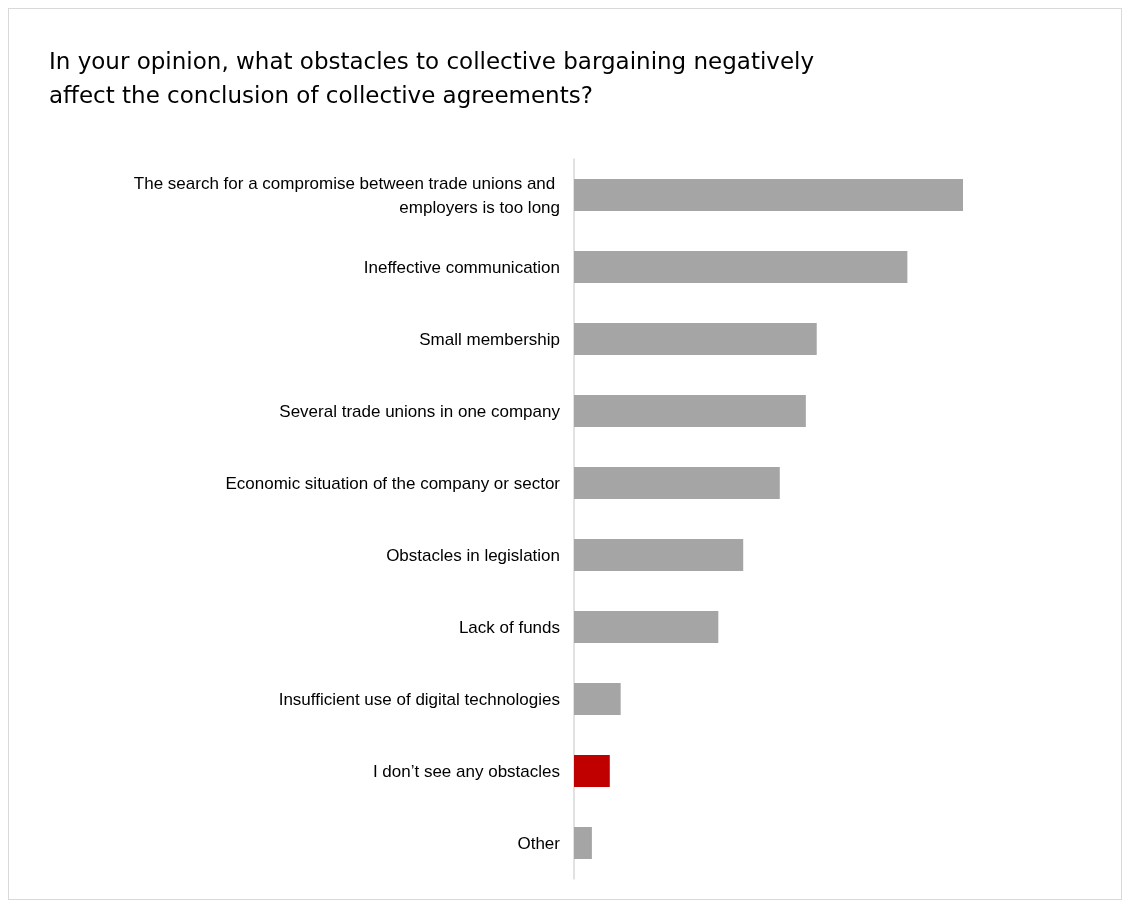 The height and width of the screenshot is (908, 1130). Describe the element at coordinates (539, 843) in the screenshot. I see `y-tick-label: Other` at that location.